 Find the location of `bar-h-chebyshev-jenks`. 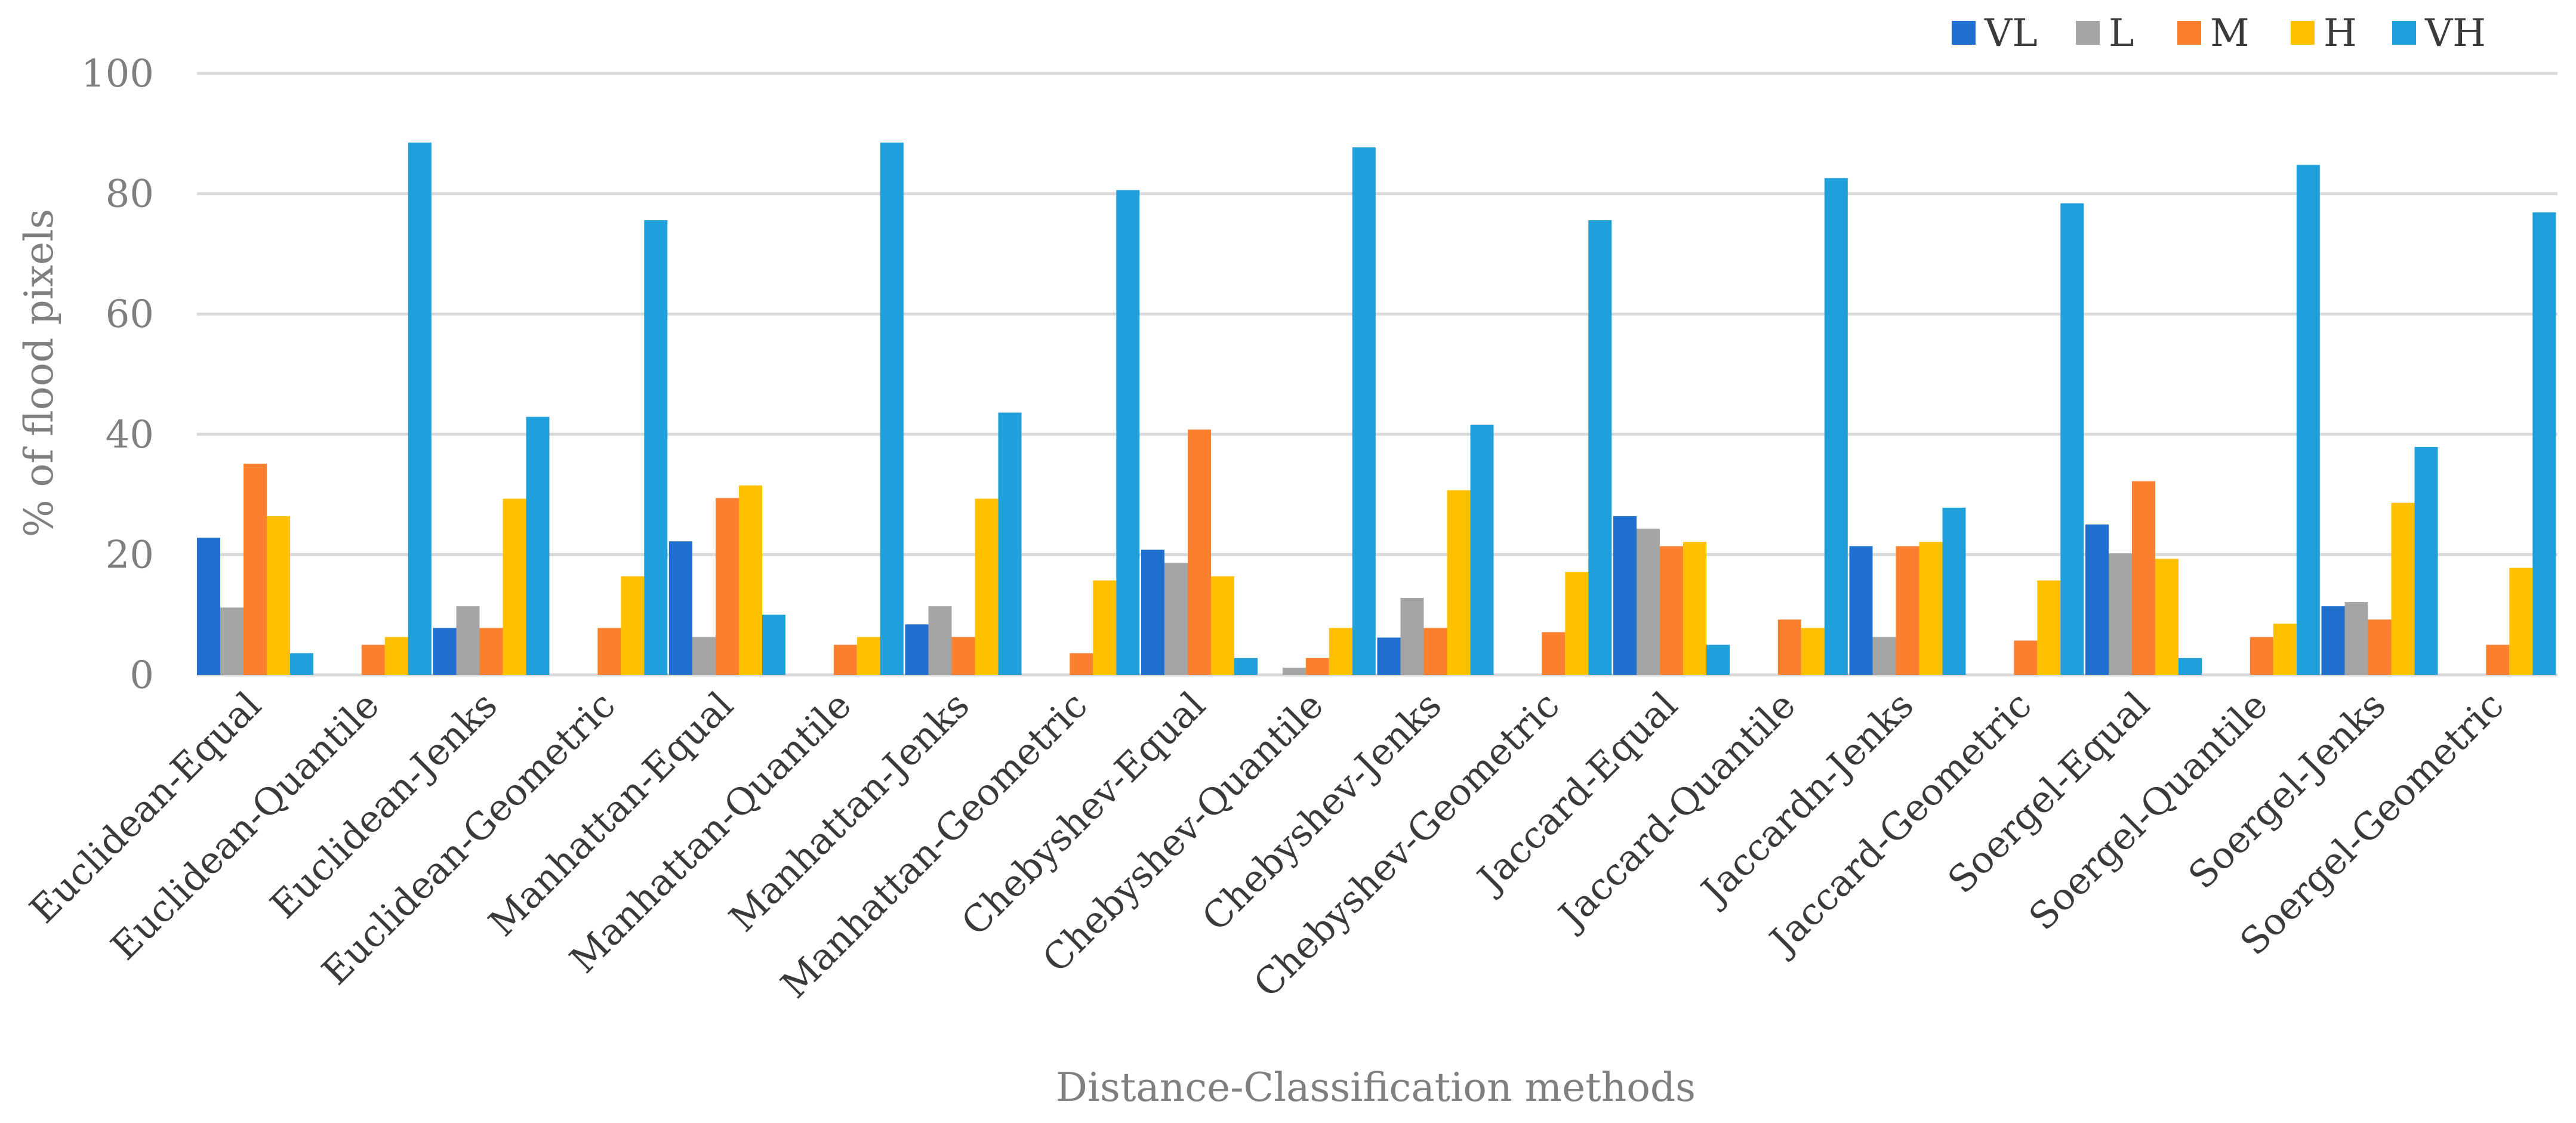

bar-h-chebyshev-jenks is located at coordinates (1459, 582).